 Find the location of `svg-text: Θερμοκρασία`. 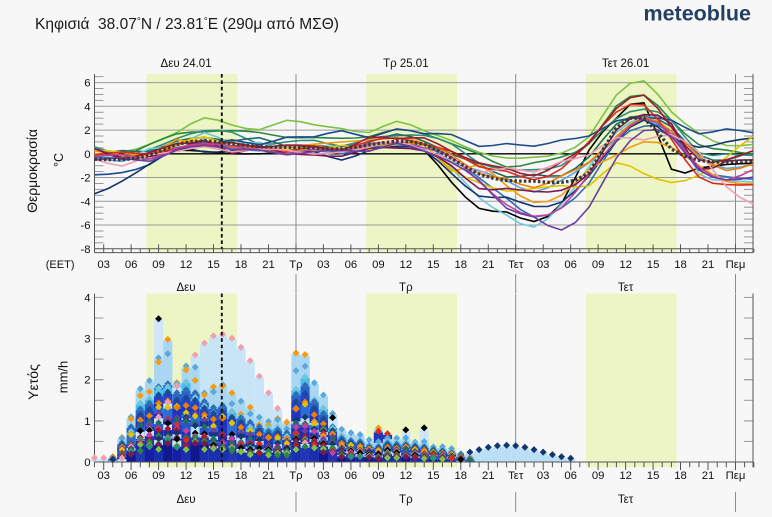

svg-text: Θερμοκρασία is located at coordinates (32, 171).